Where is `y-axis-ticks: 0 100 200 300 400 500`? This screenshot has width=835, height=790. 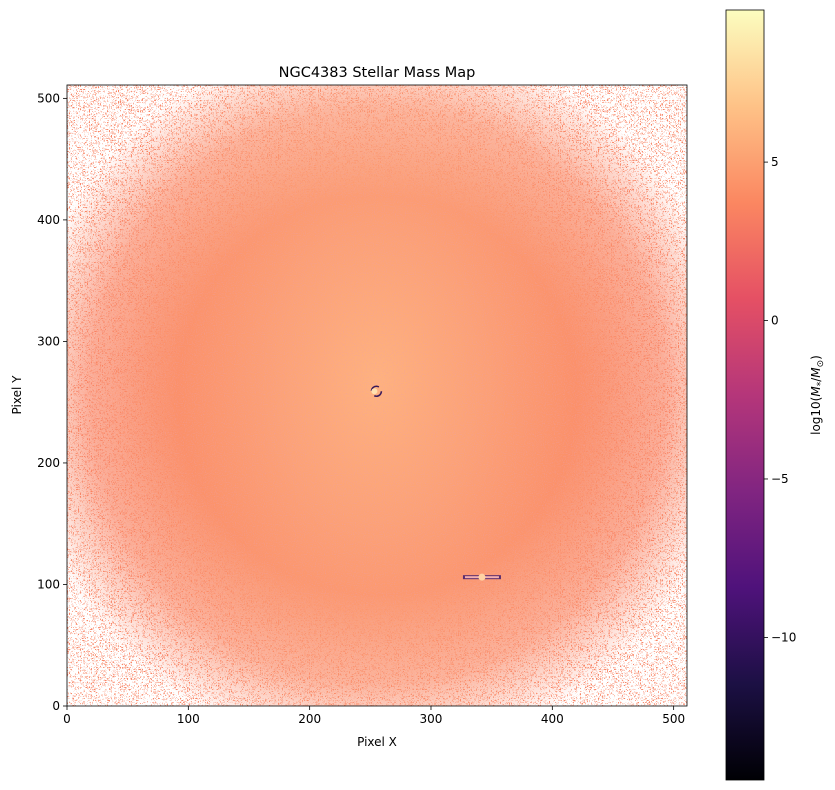
y-axis-ticks: 0 100 200 300 400 500 is located at coordinates (52, 402).